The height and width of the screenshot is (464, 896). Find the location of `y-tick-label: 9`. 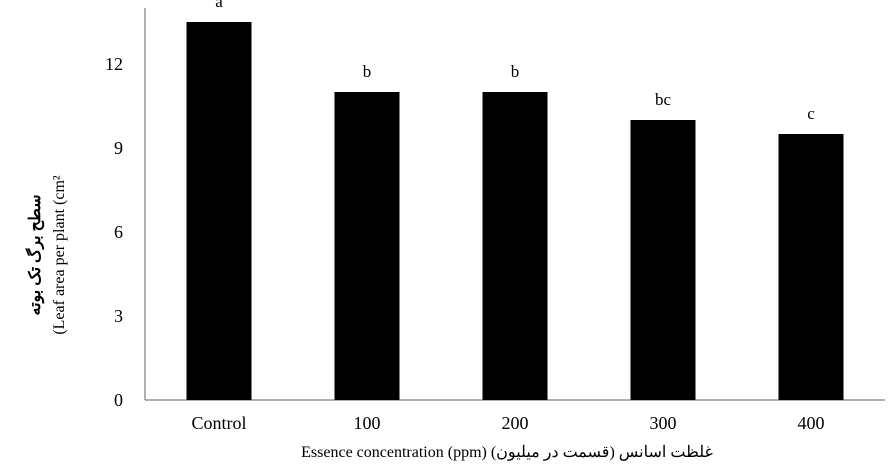

y-tick-label: 9 is located at coordinates (118, 148).